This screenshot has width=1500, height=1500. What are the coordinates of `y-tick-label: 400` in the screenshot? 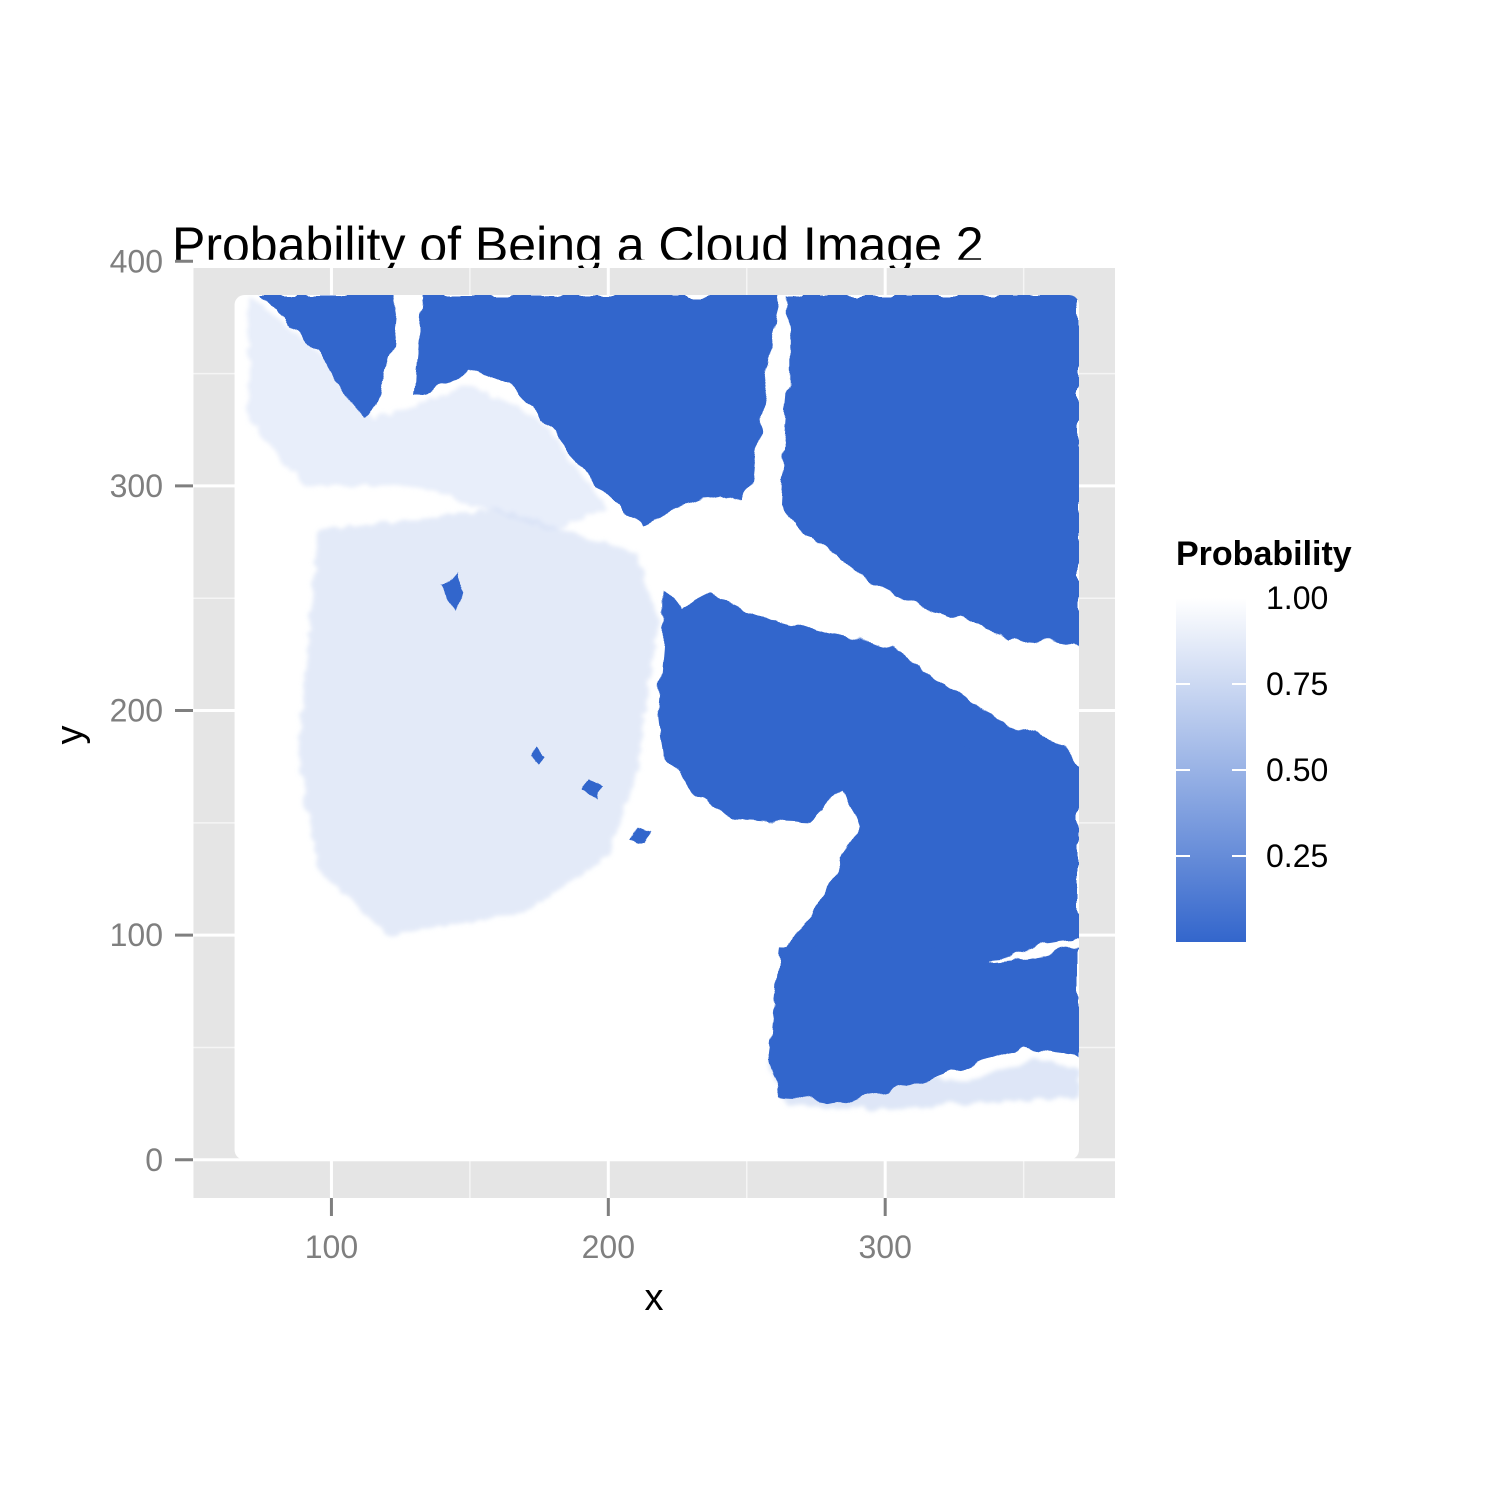 It's located at (136, 261).